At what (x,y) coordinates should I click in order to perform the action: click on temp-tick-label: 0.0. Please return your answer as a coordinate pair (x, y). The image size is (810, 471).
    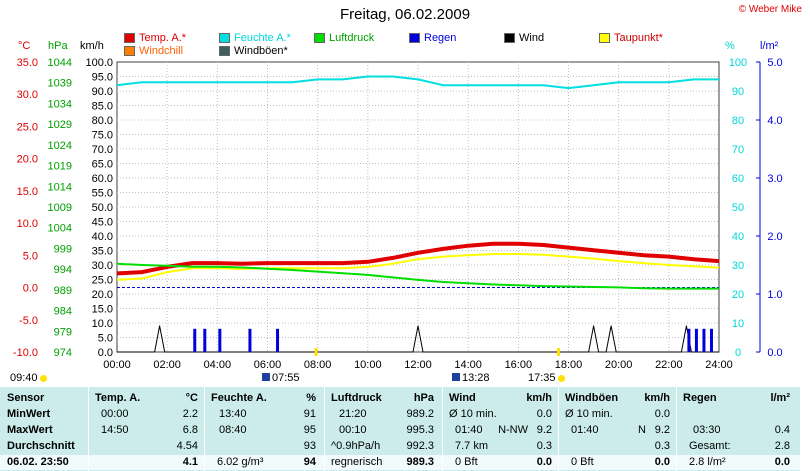
    Looking at the image, I should click on (30, 289).